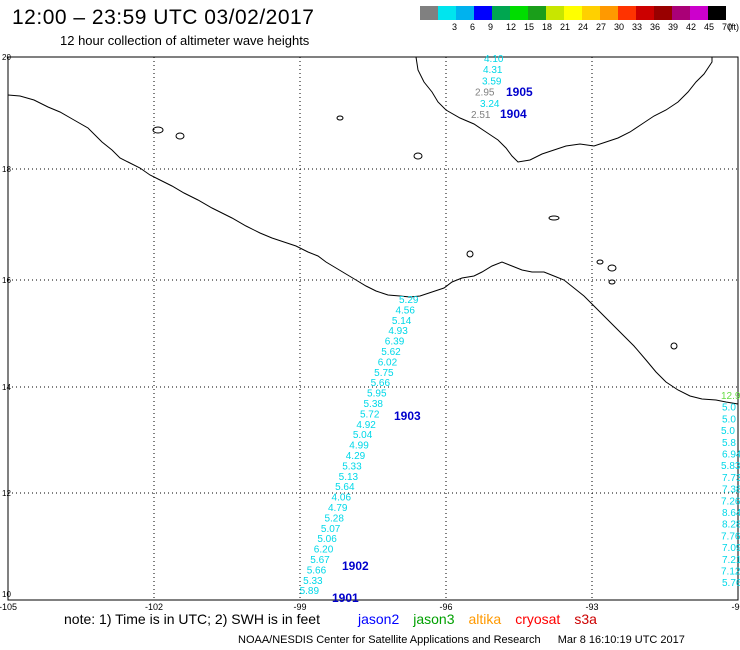  Describe the element at coordinates (349, 477) in the screenshot. I see `swh-value: 5.13` at that location.